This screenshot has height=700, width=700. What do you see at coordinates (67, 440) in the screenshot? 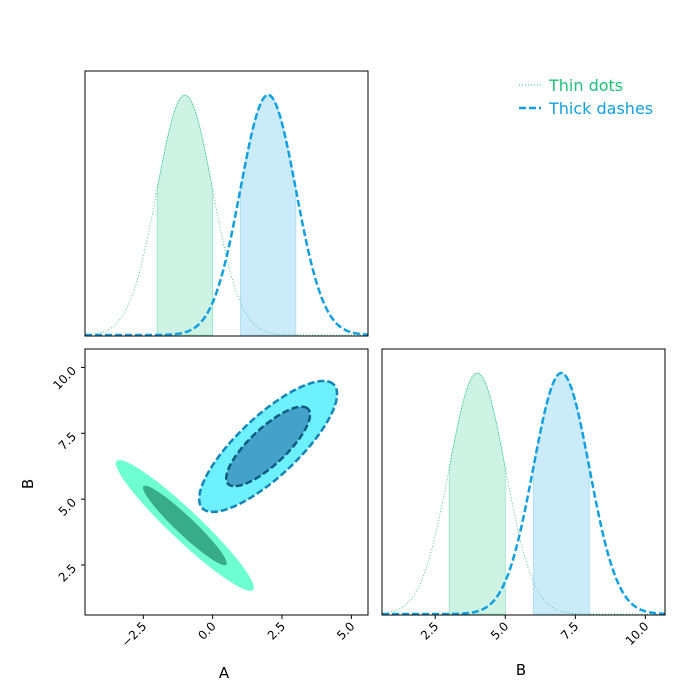
I see `y-tick-label-b-2: 7.5` at bounding box center [67, 440].